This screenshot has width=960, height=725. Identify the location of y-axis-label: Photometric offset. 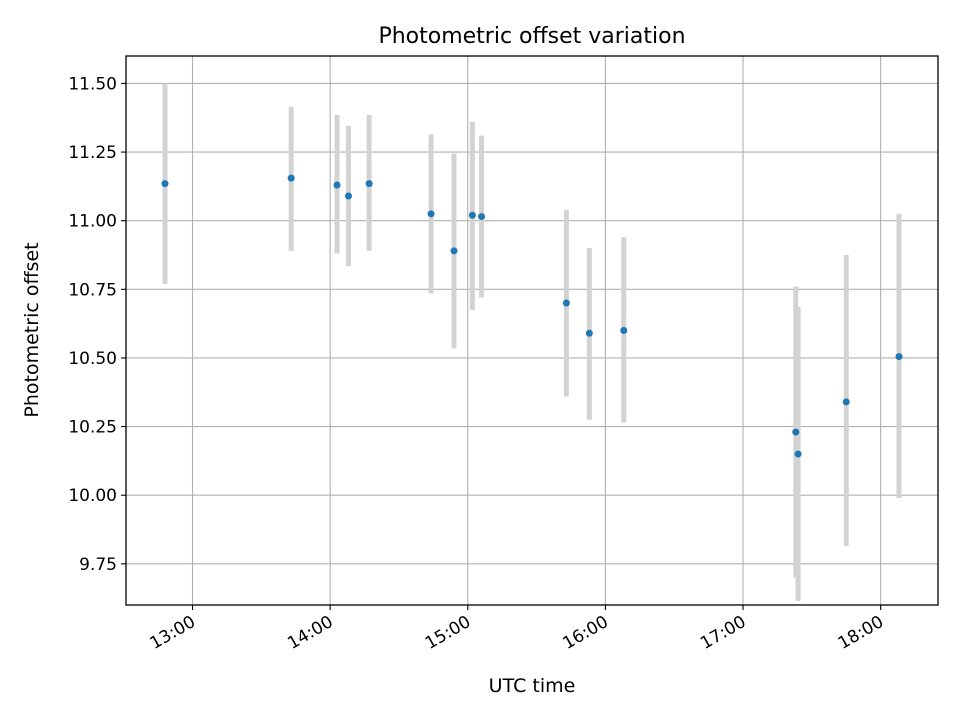
(32, 329).